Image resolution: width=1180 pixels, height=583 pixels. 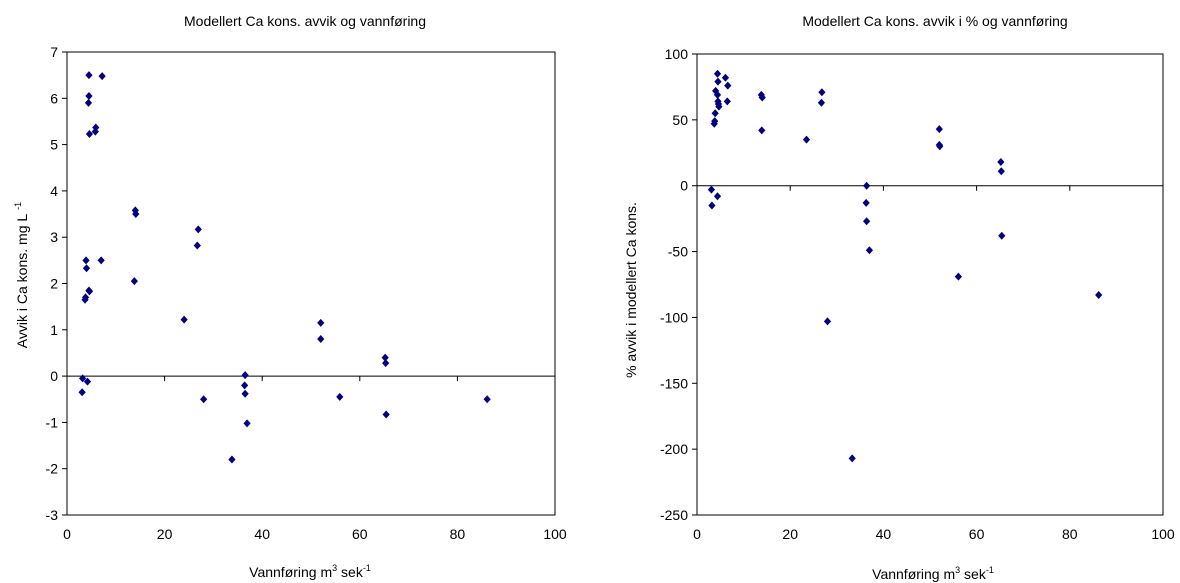 What do you see at coordinates (678, 252) in the screenshot?
I see `y-tick-label: -50` at bounding box center [678, 252].